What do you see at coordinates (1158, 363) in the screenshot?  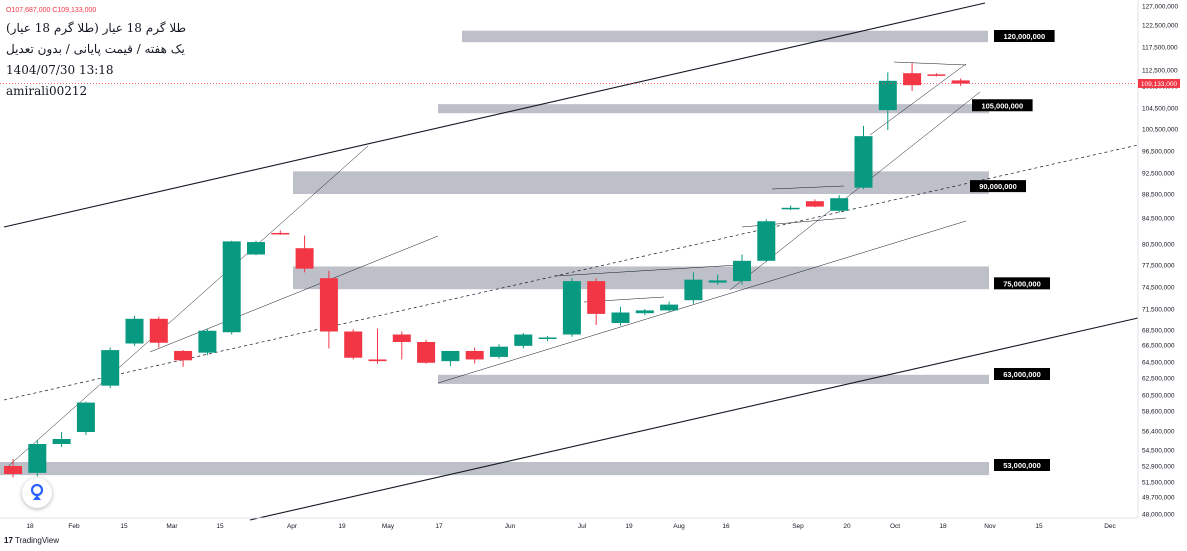 I see `y-tick-label: 64,500,000` at bounding box center [1158, 363].